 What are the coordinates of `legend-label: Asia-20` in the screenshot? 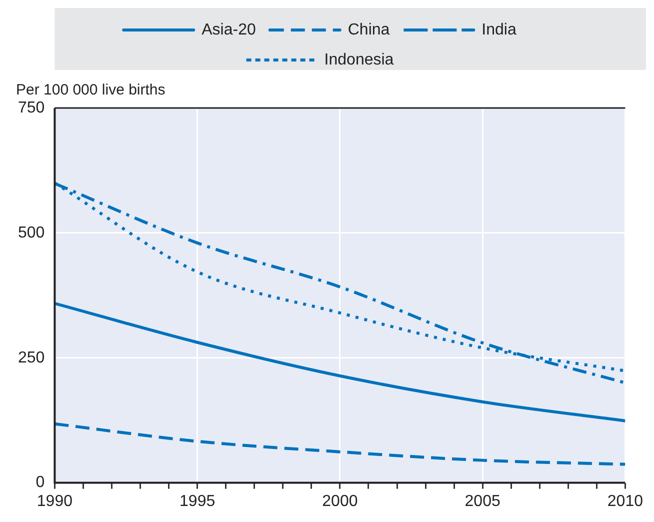 It's located at (229, 29).